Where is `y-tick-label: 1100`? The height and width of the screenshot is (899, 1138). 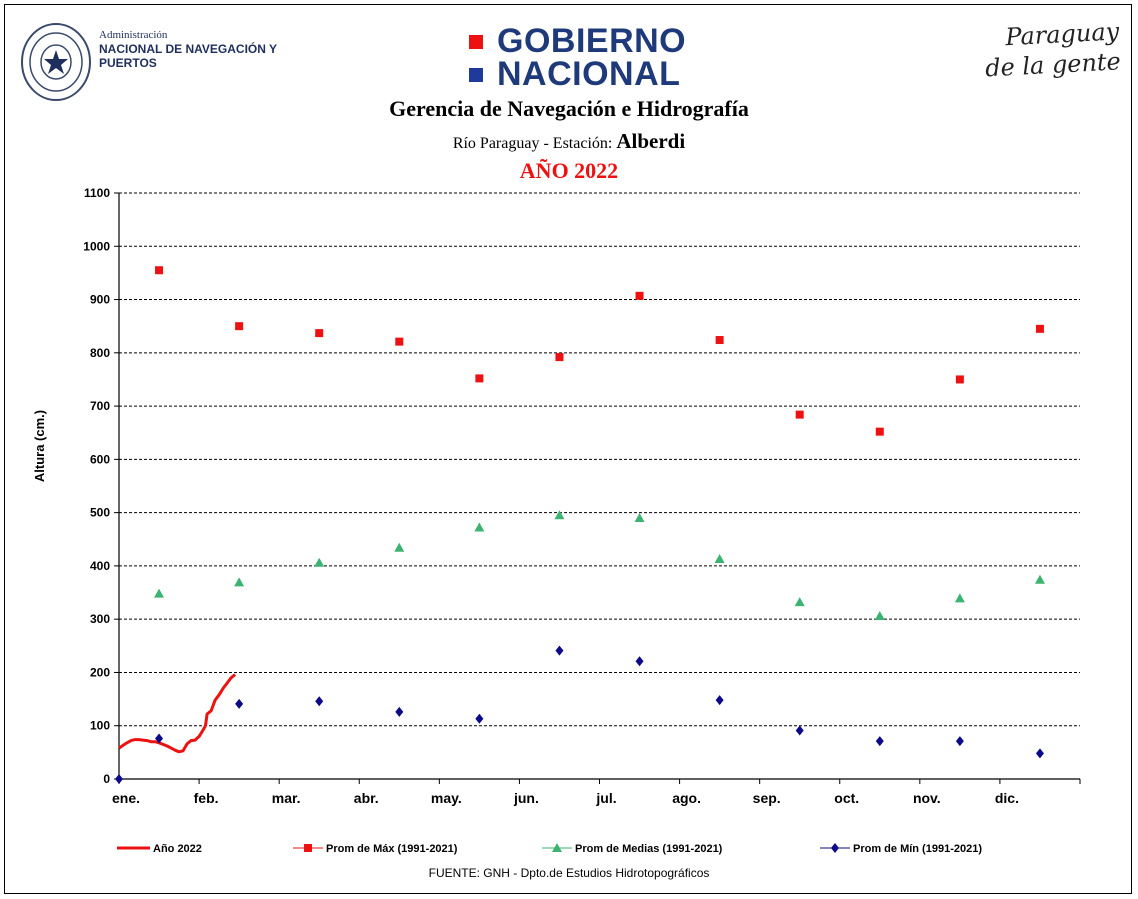
y-tick-label: 1100 is located at coordinates (97, 193).